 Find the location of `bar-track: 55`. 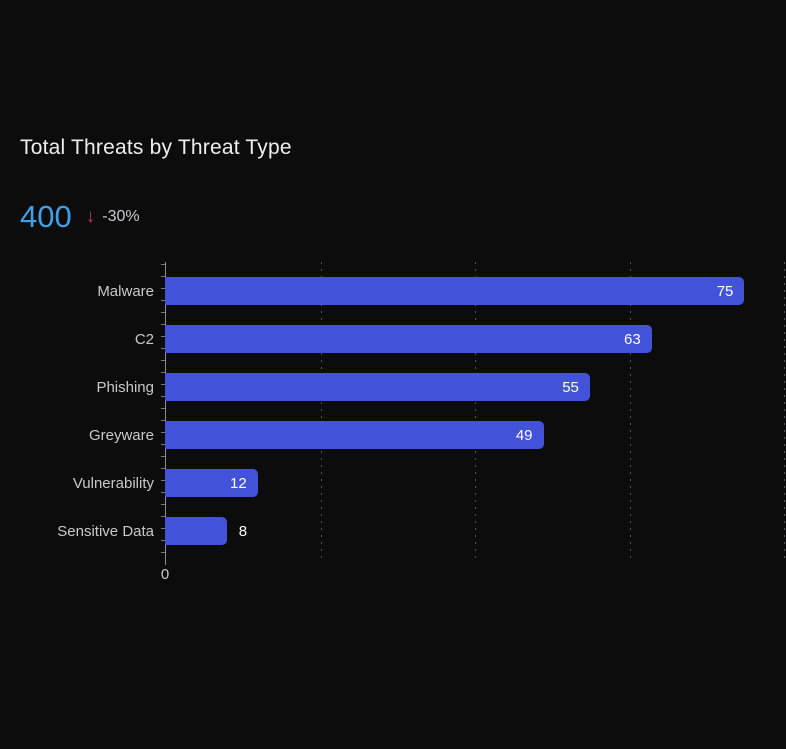

bar-track: 55 is located at coordinates (474, 387).